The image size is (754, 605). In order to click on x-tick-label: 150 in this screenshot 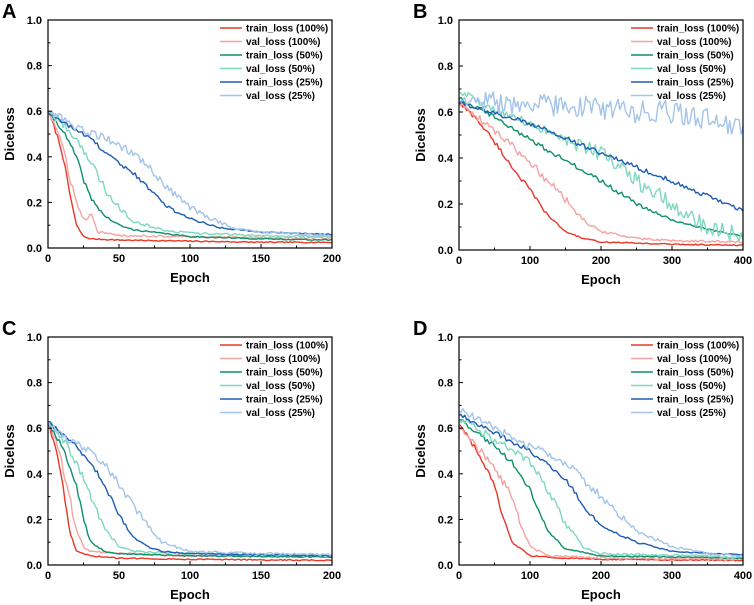, I will do `click(261, 259)`.